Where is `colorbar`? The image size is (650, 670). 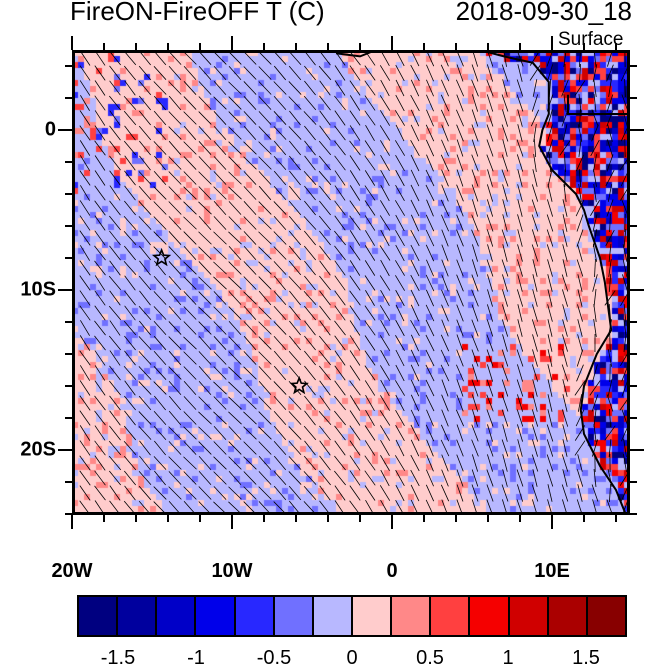 colorbar is located at coordinates (352, 616).